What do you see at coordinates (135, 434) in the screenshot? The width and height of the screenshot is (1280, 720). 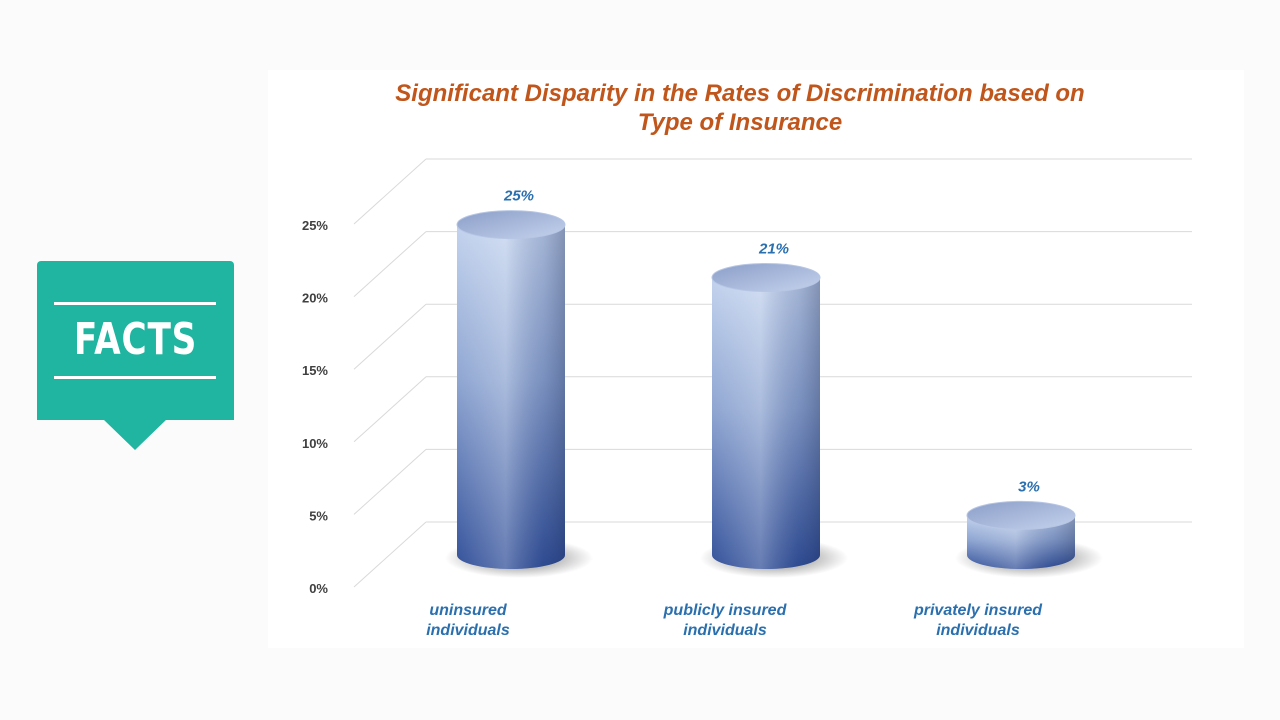 I see `facts-pointer` at bounding box center [135, 434].